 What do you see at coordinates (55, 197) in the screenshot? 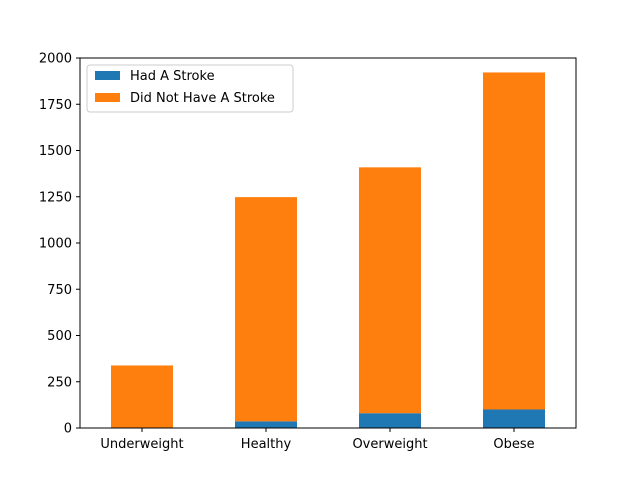
I see `y-tick-label: 1250` at bounding box center [55, 197].